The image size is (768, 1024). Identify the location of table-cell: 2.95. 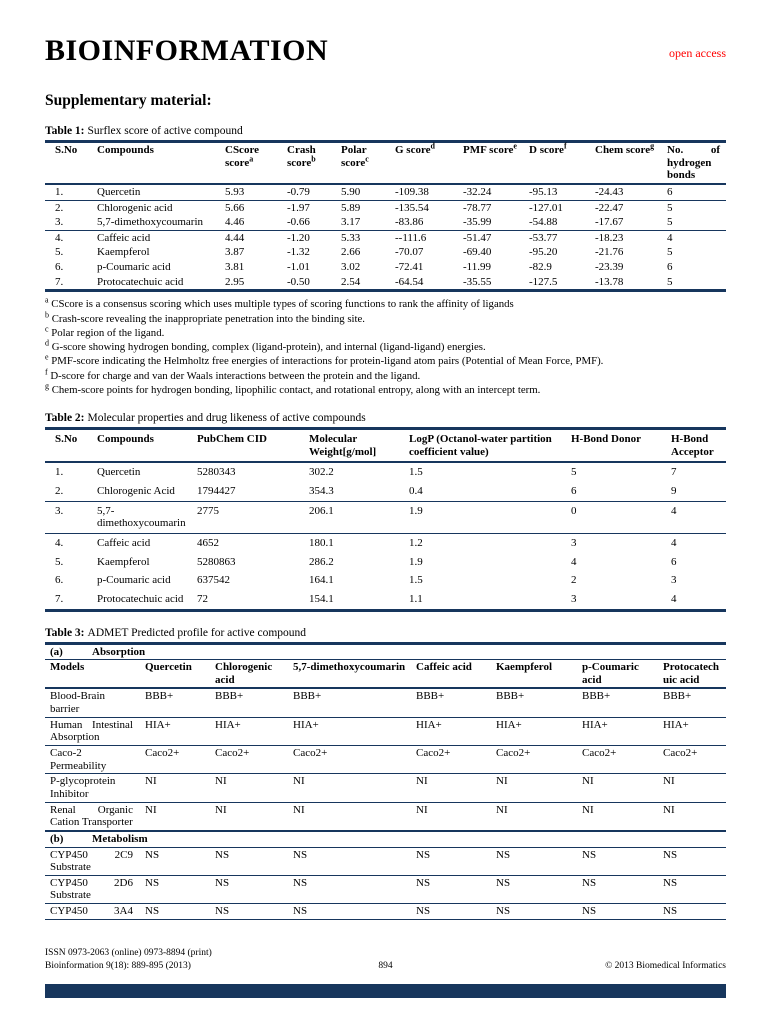
(235, 281).